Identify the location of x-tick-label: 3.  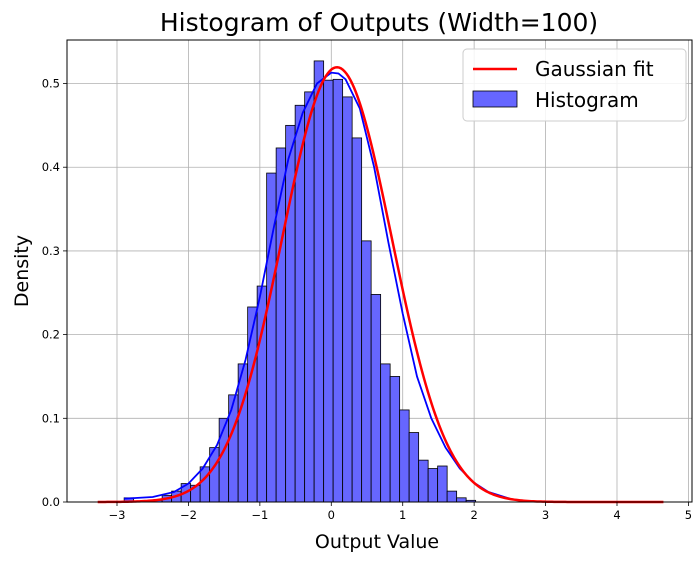
(545, 515).